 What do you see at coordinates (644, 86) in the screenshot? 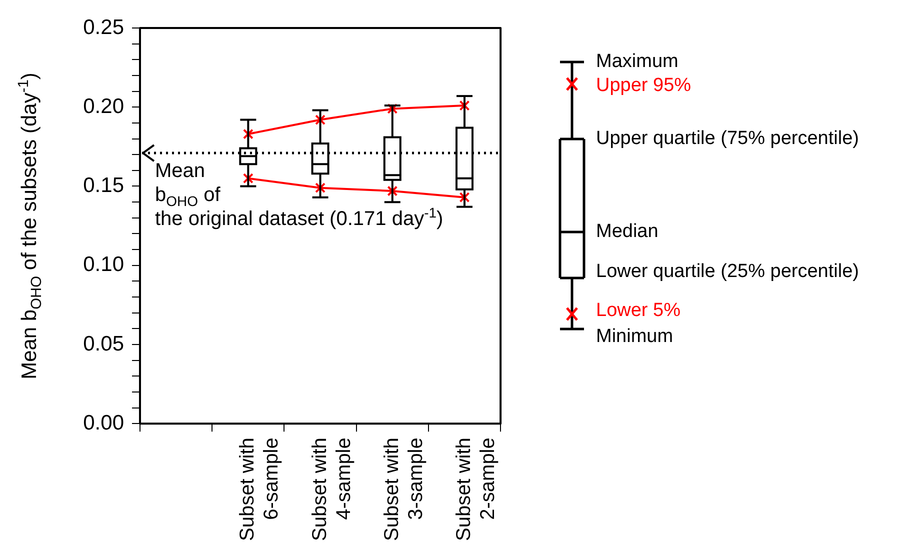
I see `legend-label: Upper 95%` at bounding box center [644, 86].